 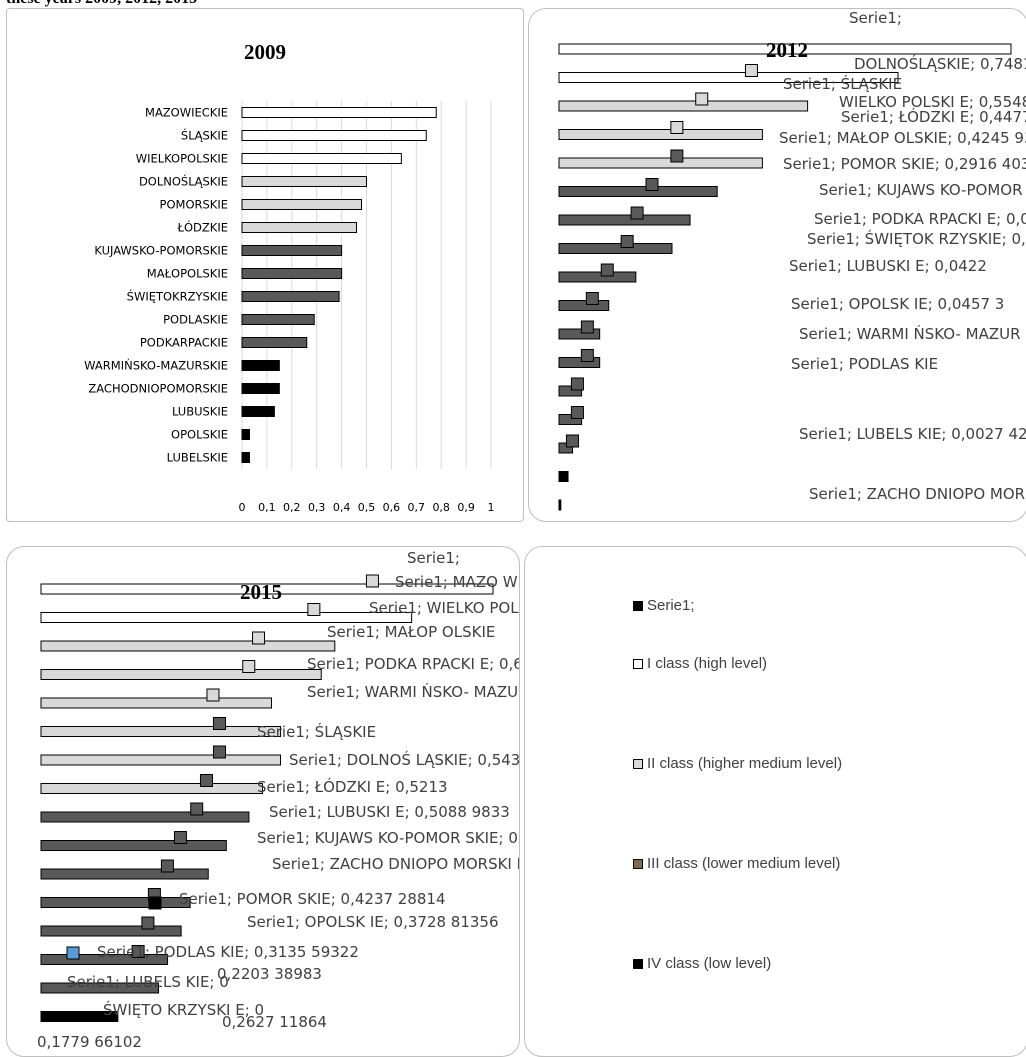 What do you see at coordinates (155, 903) in the screenshot?
I see `chart-2015-pomorskie-marker` at bounding box center [155, 903].